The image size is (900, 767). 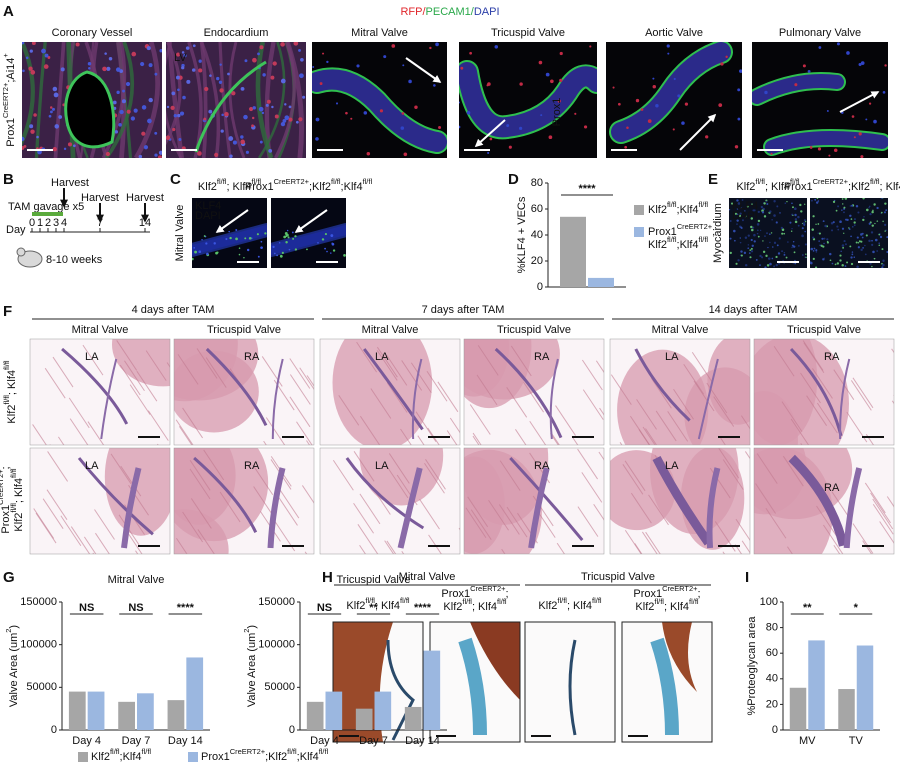 What do you see at coordinates (495, 661) in the screenshot?
I see `myocardium` at bounding box center [495, 661].